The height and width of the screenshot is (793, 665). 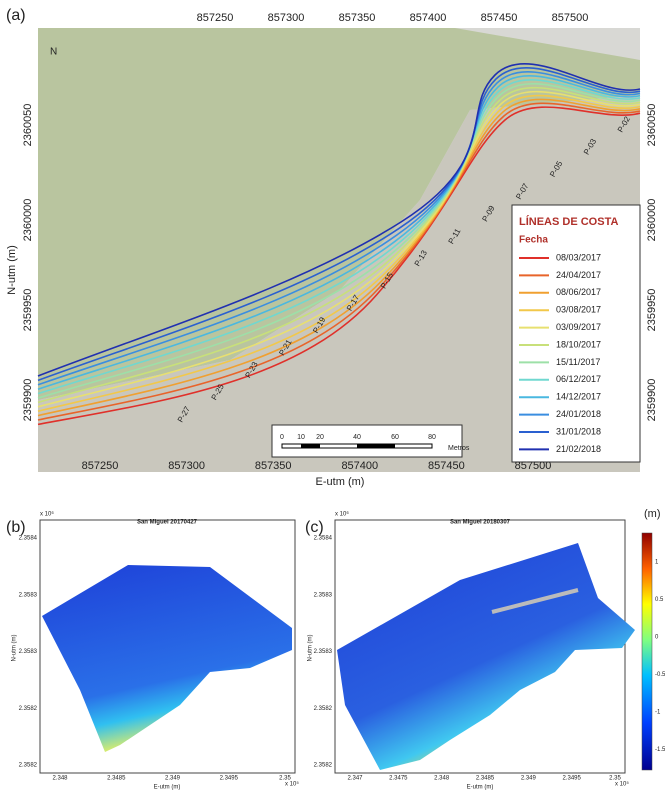 I want to click on colorbar-tick: -1.5, so click(x=660, y=750).